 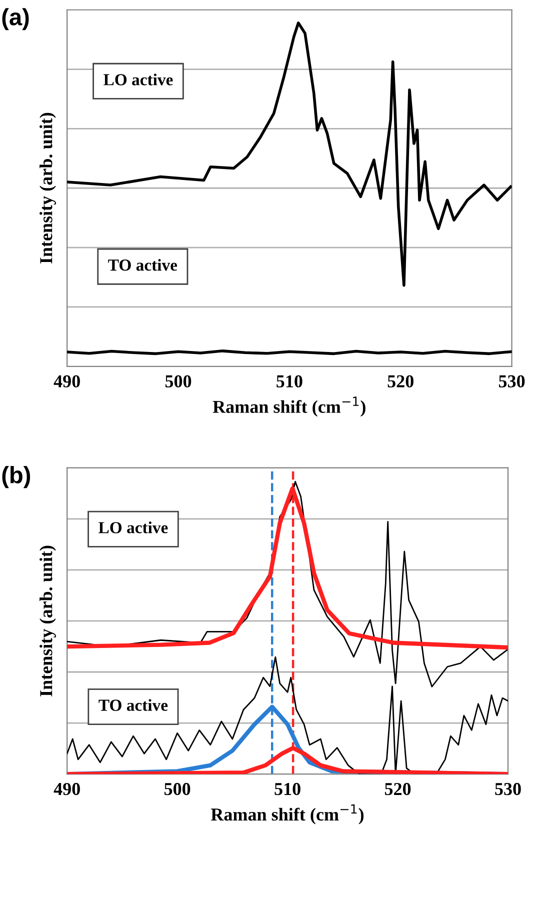 What do you see at coordinates (16, 477) in the screenshot?
I see `chart-title: (b)` at bounding box center [16, 477].